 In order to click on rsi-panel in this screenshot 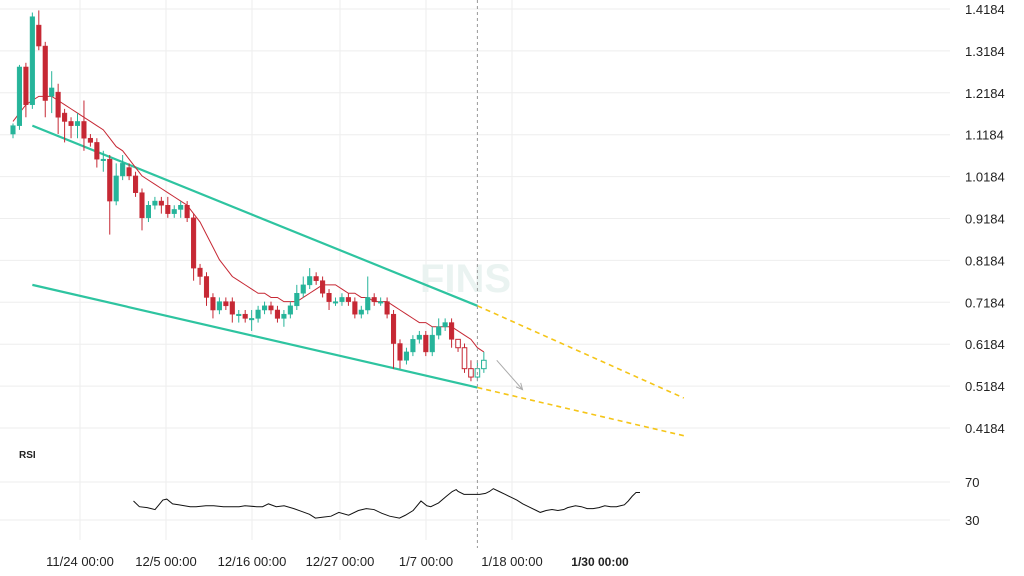, I will do `click(386, 503)`.